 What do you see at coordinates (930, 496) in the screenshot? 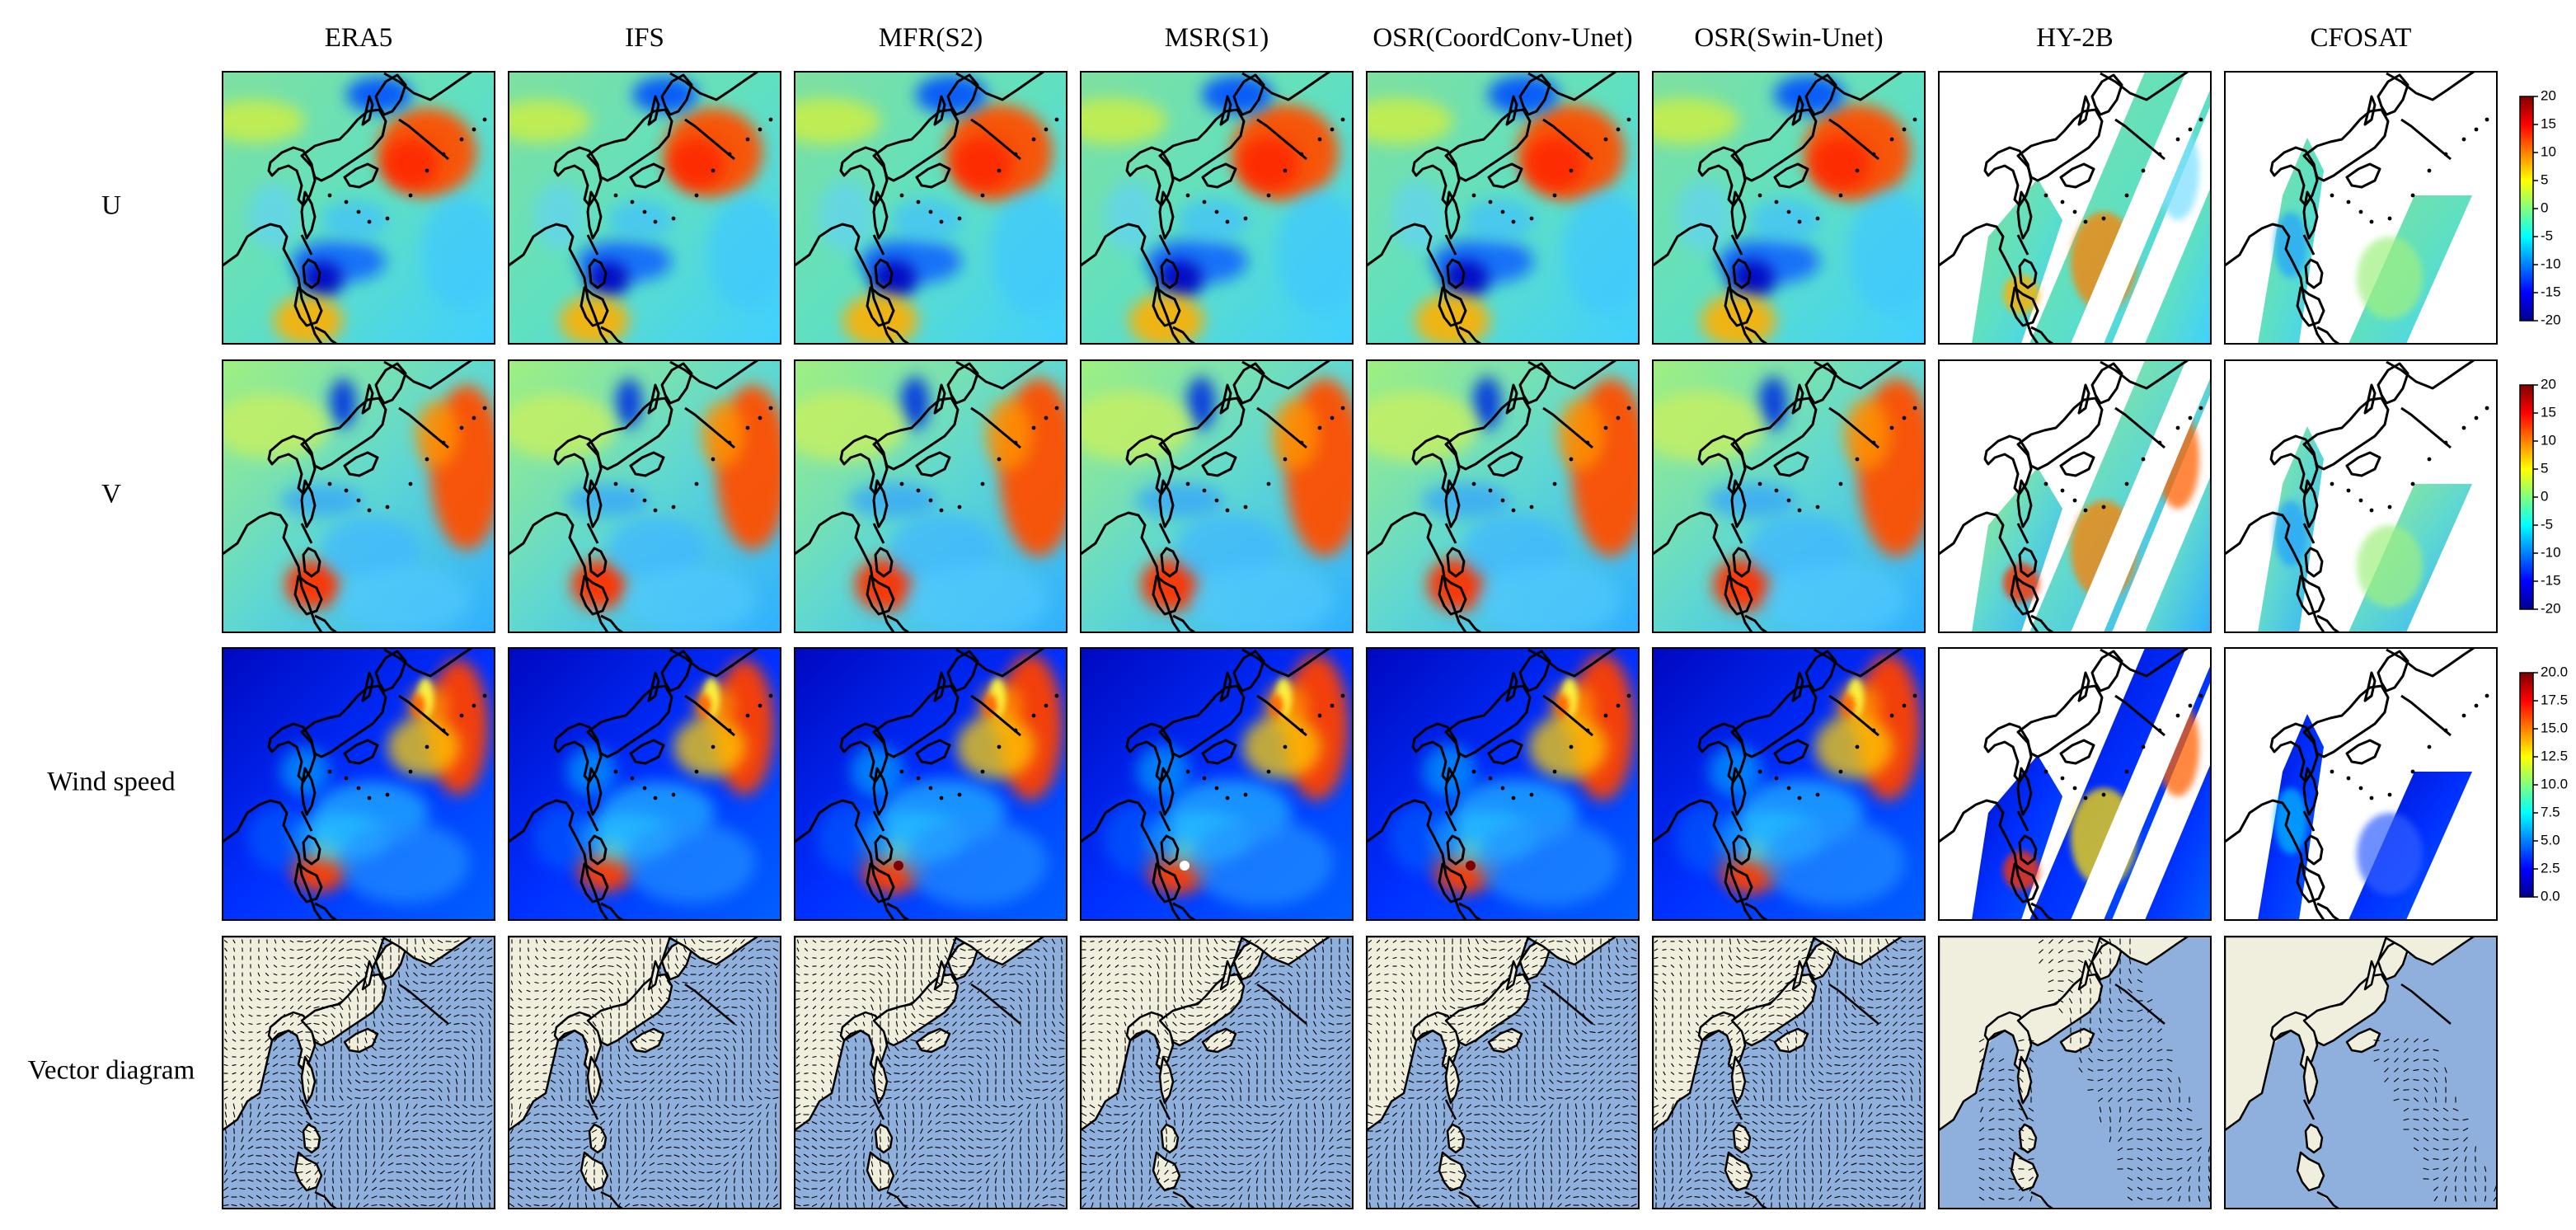
I see `panel-frame` at bounding box center [930, 496].